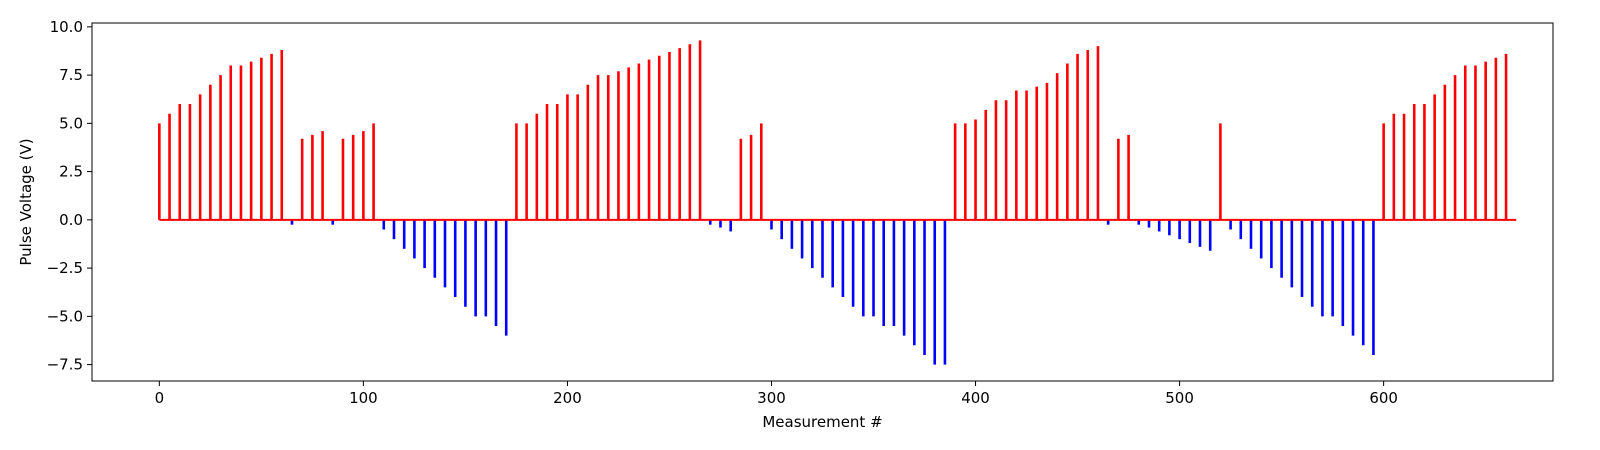 Image resolution: width=1600 pixels, height=450 pixels. I want to click on y-tick-label: −7.5, so click(65, 365).